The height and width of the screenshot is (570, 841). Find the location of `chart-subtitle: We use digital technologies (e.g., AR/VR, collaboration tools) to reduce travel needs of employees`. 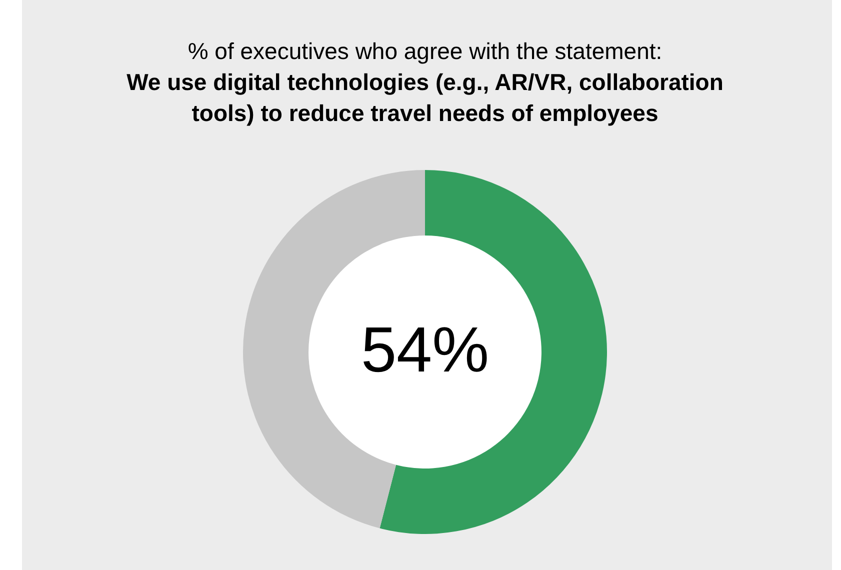

chart-subtitle: We use digital technologies (e.g., AR/VR, collaboration tools) to reduce travel needs of employees is located at coordinates (425, 98).